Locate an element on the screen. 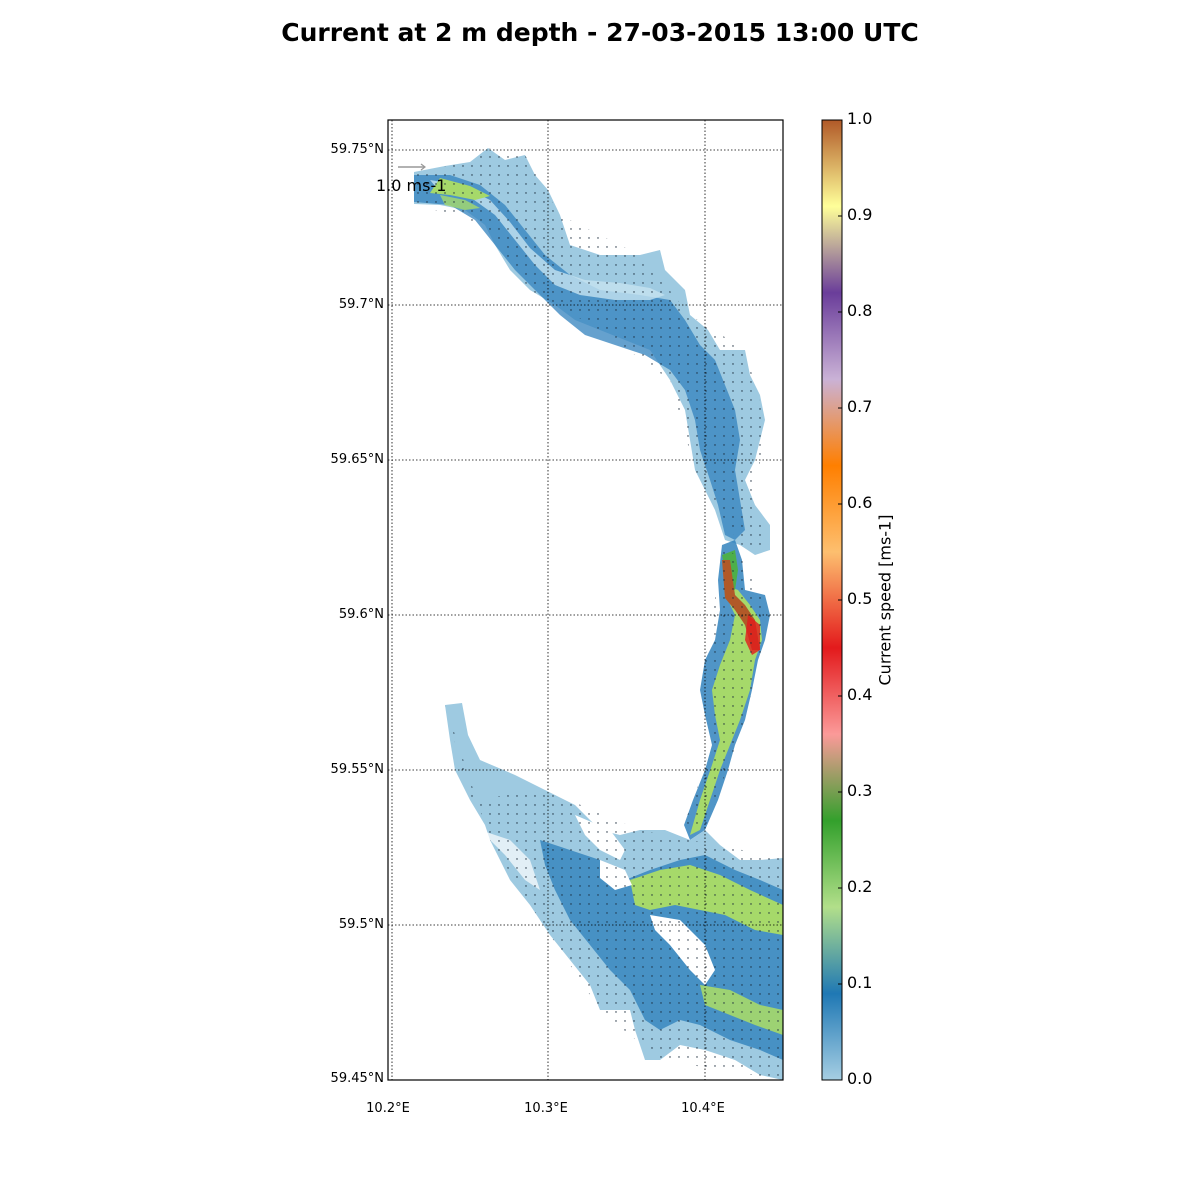 The image size is (1200, 1200). colorbar-tick-label: 0.2 is located at coordinates (860, 886).